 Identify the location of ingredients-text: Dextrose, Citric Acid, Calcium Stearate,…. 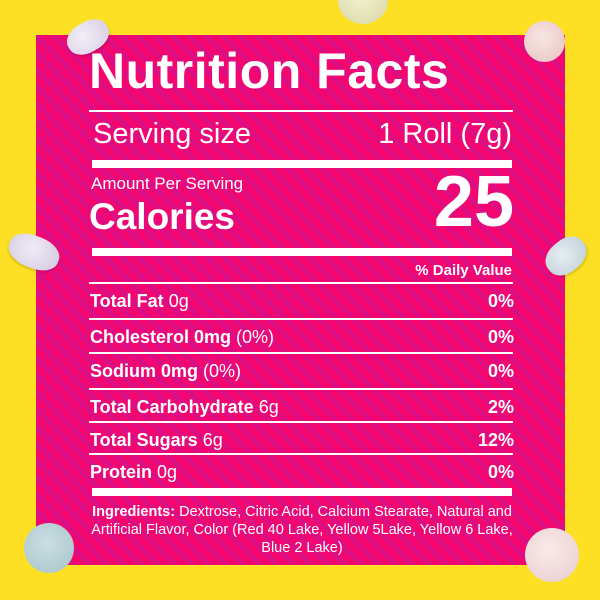
(302, 530).